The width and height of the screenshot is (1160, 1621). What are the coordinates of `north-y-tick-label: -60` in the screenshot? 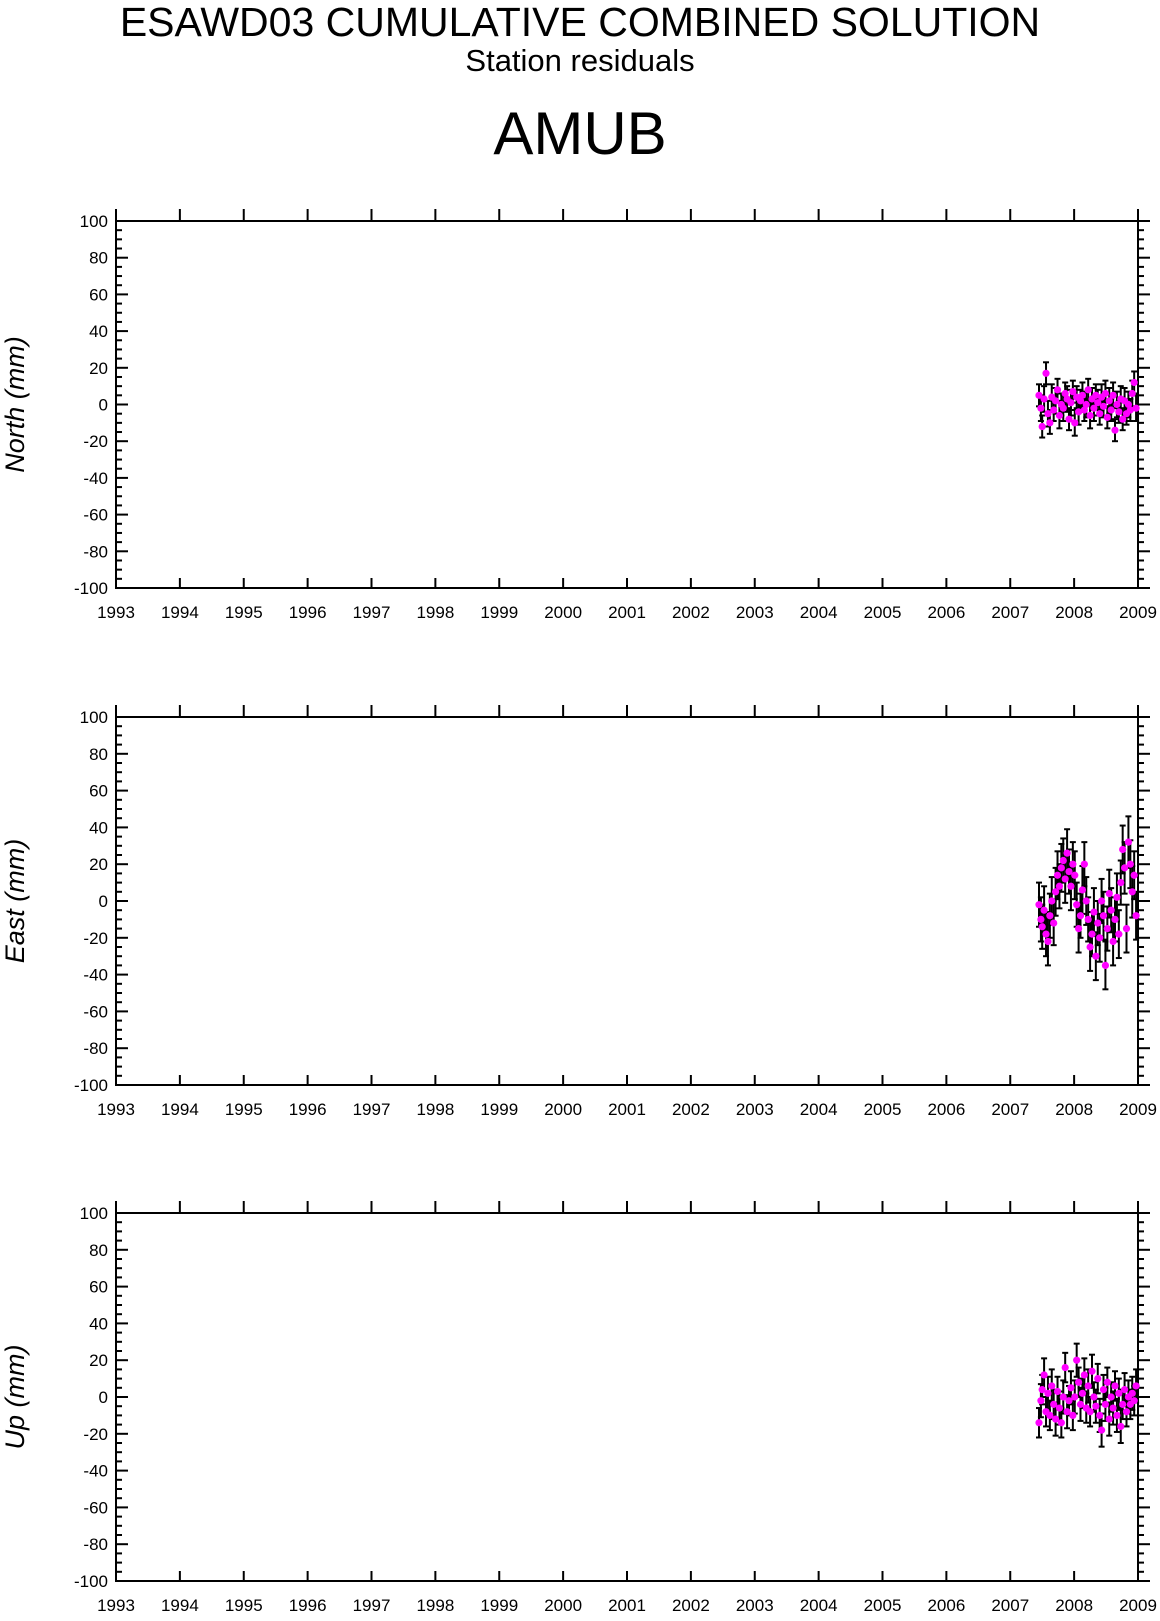 It's located at (95, 515).